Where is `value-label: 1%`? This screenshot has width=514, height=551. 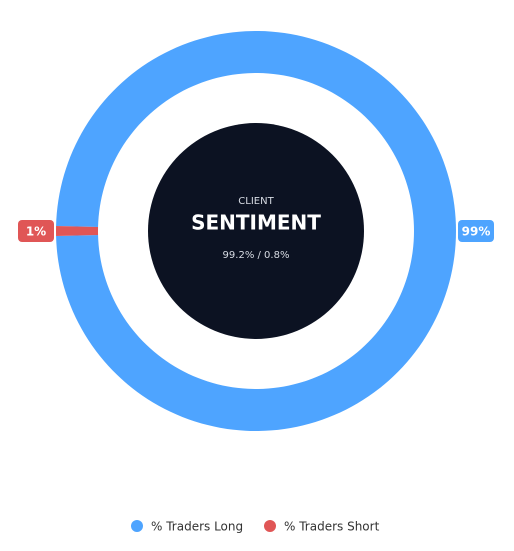
value-label: 1% is located at coordinates (36, 232).